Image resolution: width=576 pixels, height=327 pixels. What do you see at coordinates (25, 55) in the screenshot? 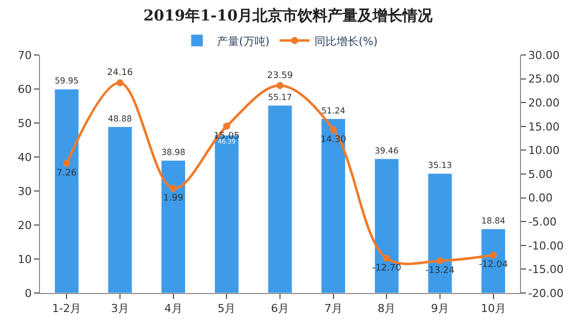
I see `y-tick-label: 70` at bounding box center [25, 55].